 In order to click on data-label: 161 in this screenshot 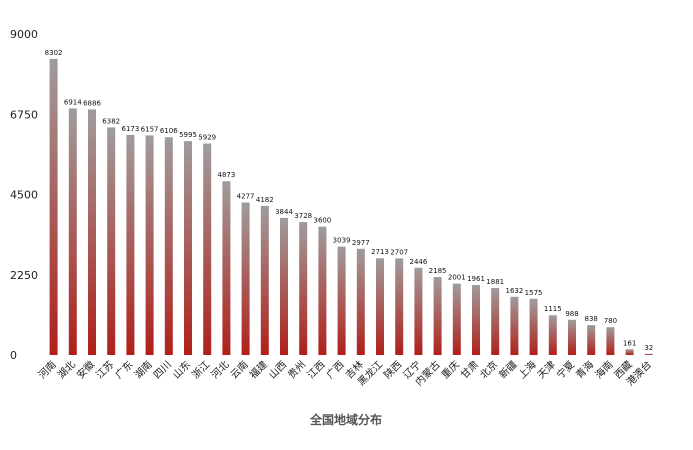, I will do `click(629, 343)`.